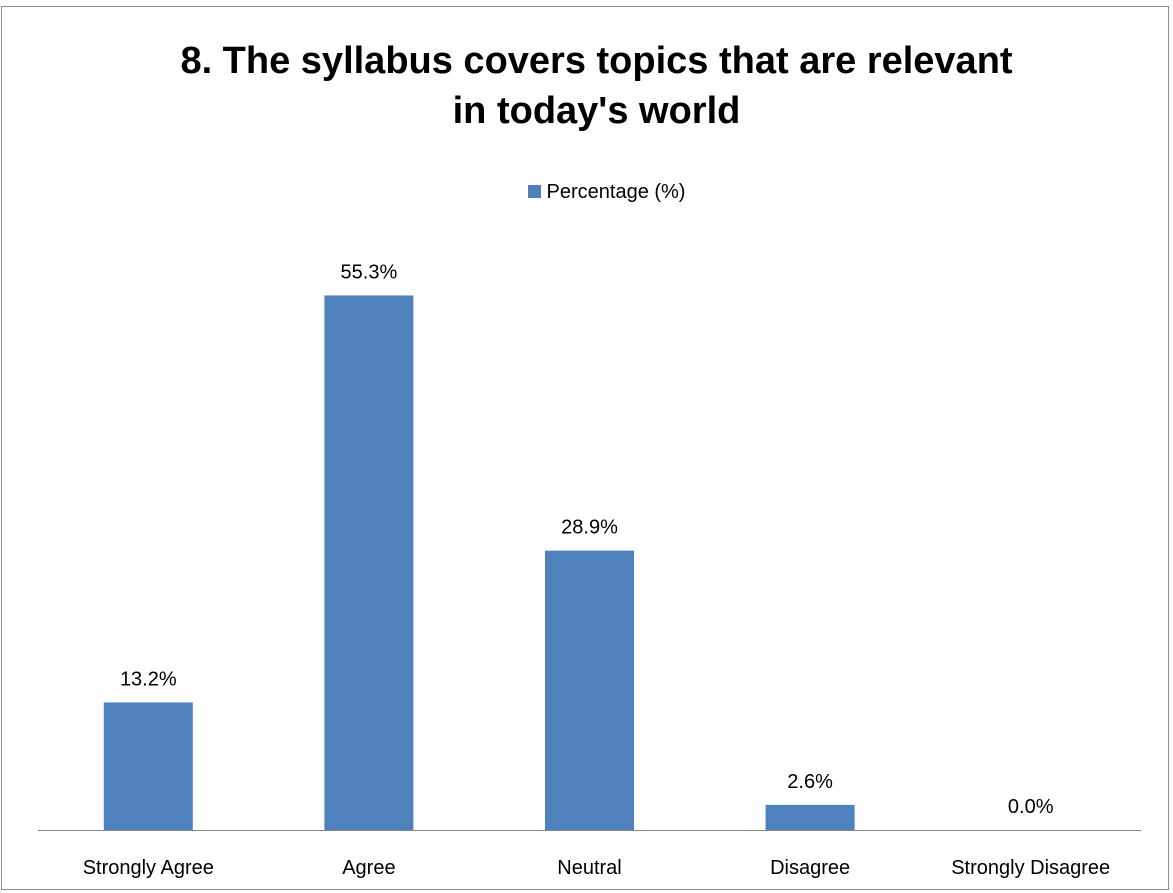 The width and height of the screenshot is (1173, 893). What do you see at coordinates (1031, 807) in the screenshot?
I see `data-label: 0.0%` at bounding box center [1031, 807].